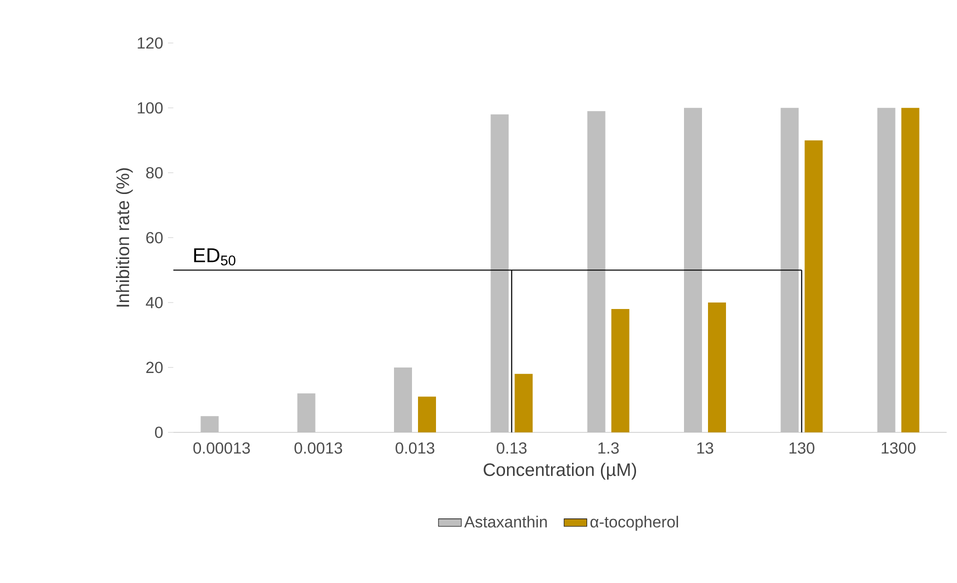 The height and width of the screenshot is (583, 957). I want to click on ref-line-label: ED$_{50}$, so click(215, 257).